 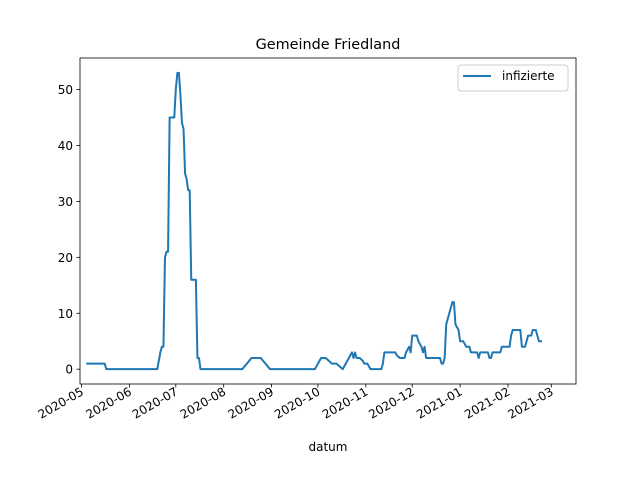 I want to click on y-tick-label: 10, so click(x=65, y=314).